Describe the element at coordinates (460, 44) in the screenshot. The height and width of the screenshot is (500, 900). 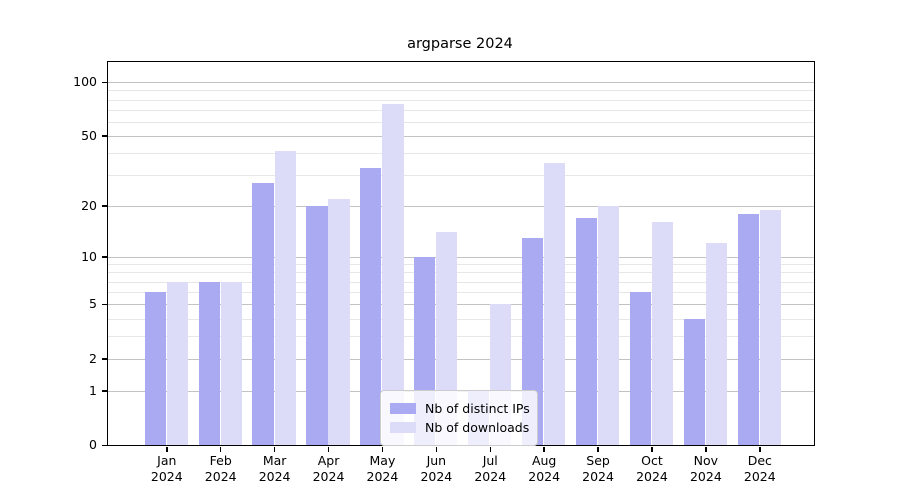
I see `chart-title: argparse 2024` at that location.